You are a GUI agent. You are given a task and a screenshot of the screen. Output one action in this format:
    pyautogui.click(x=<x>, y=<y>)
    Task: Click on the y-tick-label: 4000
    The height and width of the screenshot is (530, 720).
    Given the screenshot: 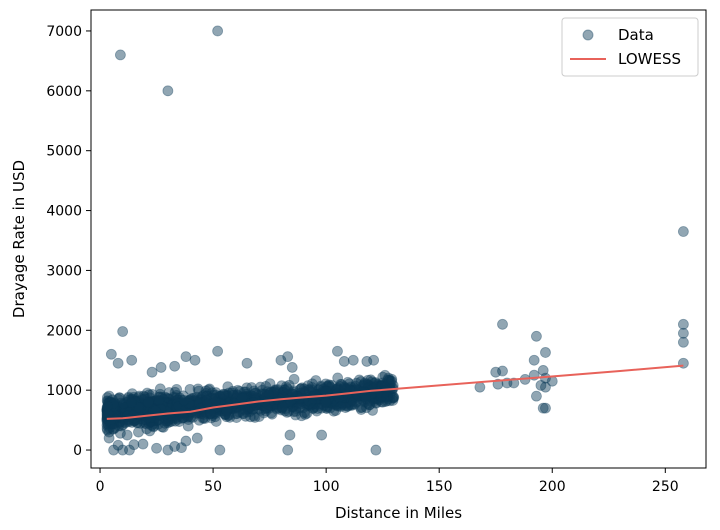 What is the action you would take?
    pyautogui.click(x=64, y=212)
    